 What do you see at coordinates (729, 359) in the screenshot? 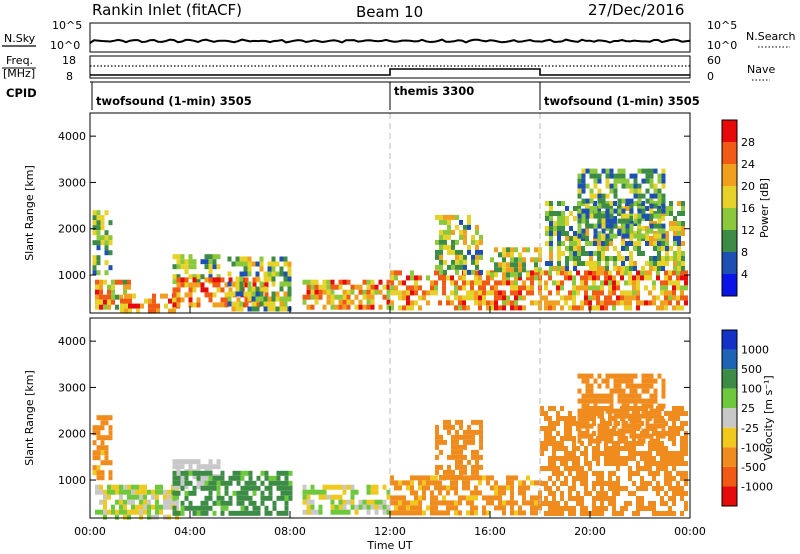
I see `velocity-colorbar-swatch` at bounding box center [729, 359].